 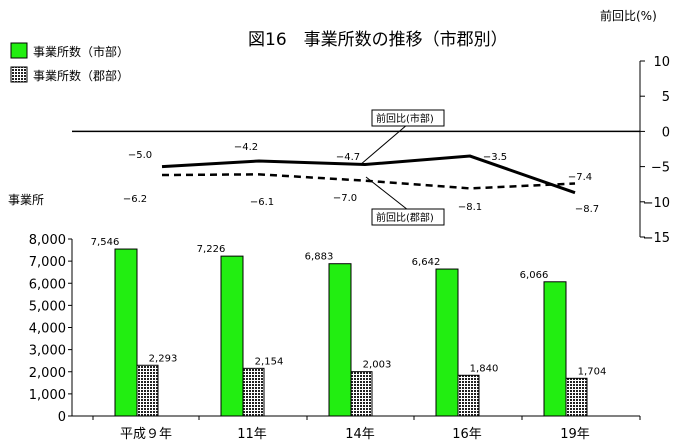 I want to click on bar-y-tick-label: 3,000, so click(x=47, y=351).